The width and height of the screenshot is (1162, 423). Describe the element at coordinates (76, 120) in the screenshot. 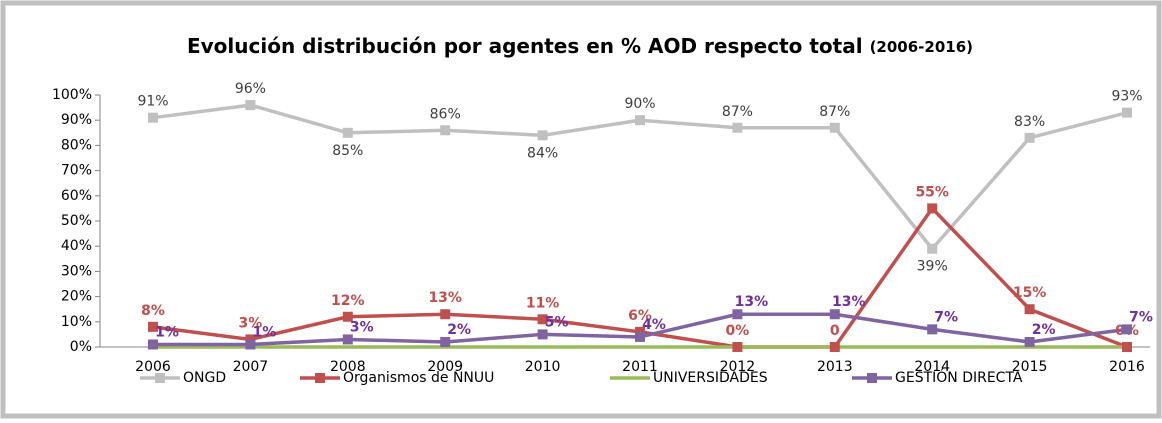

I see `y-tick-label: 90%` at that location.